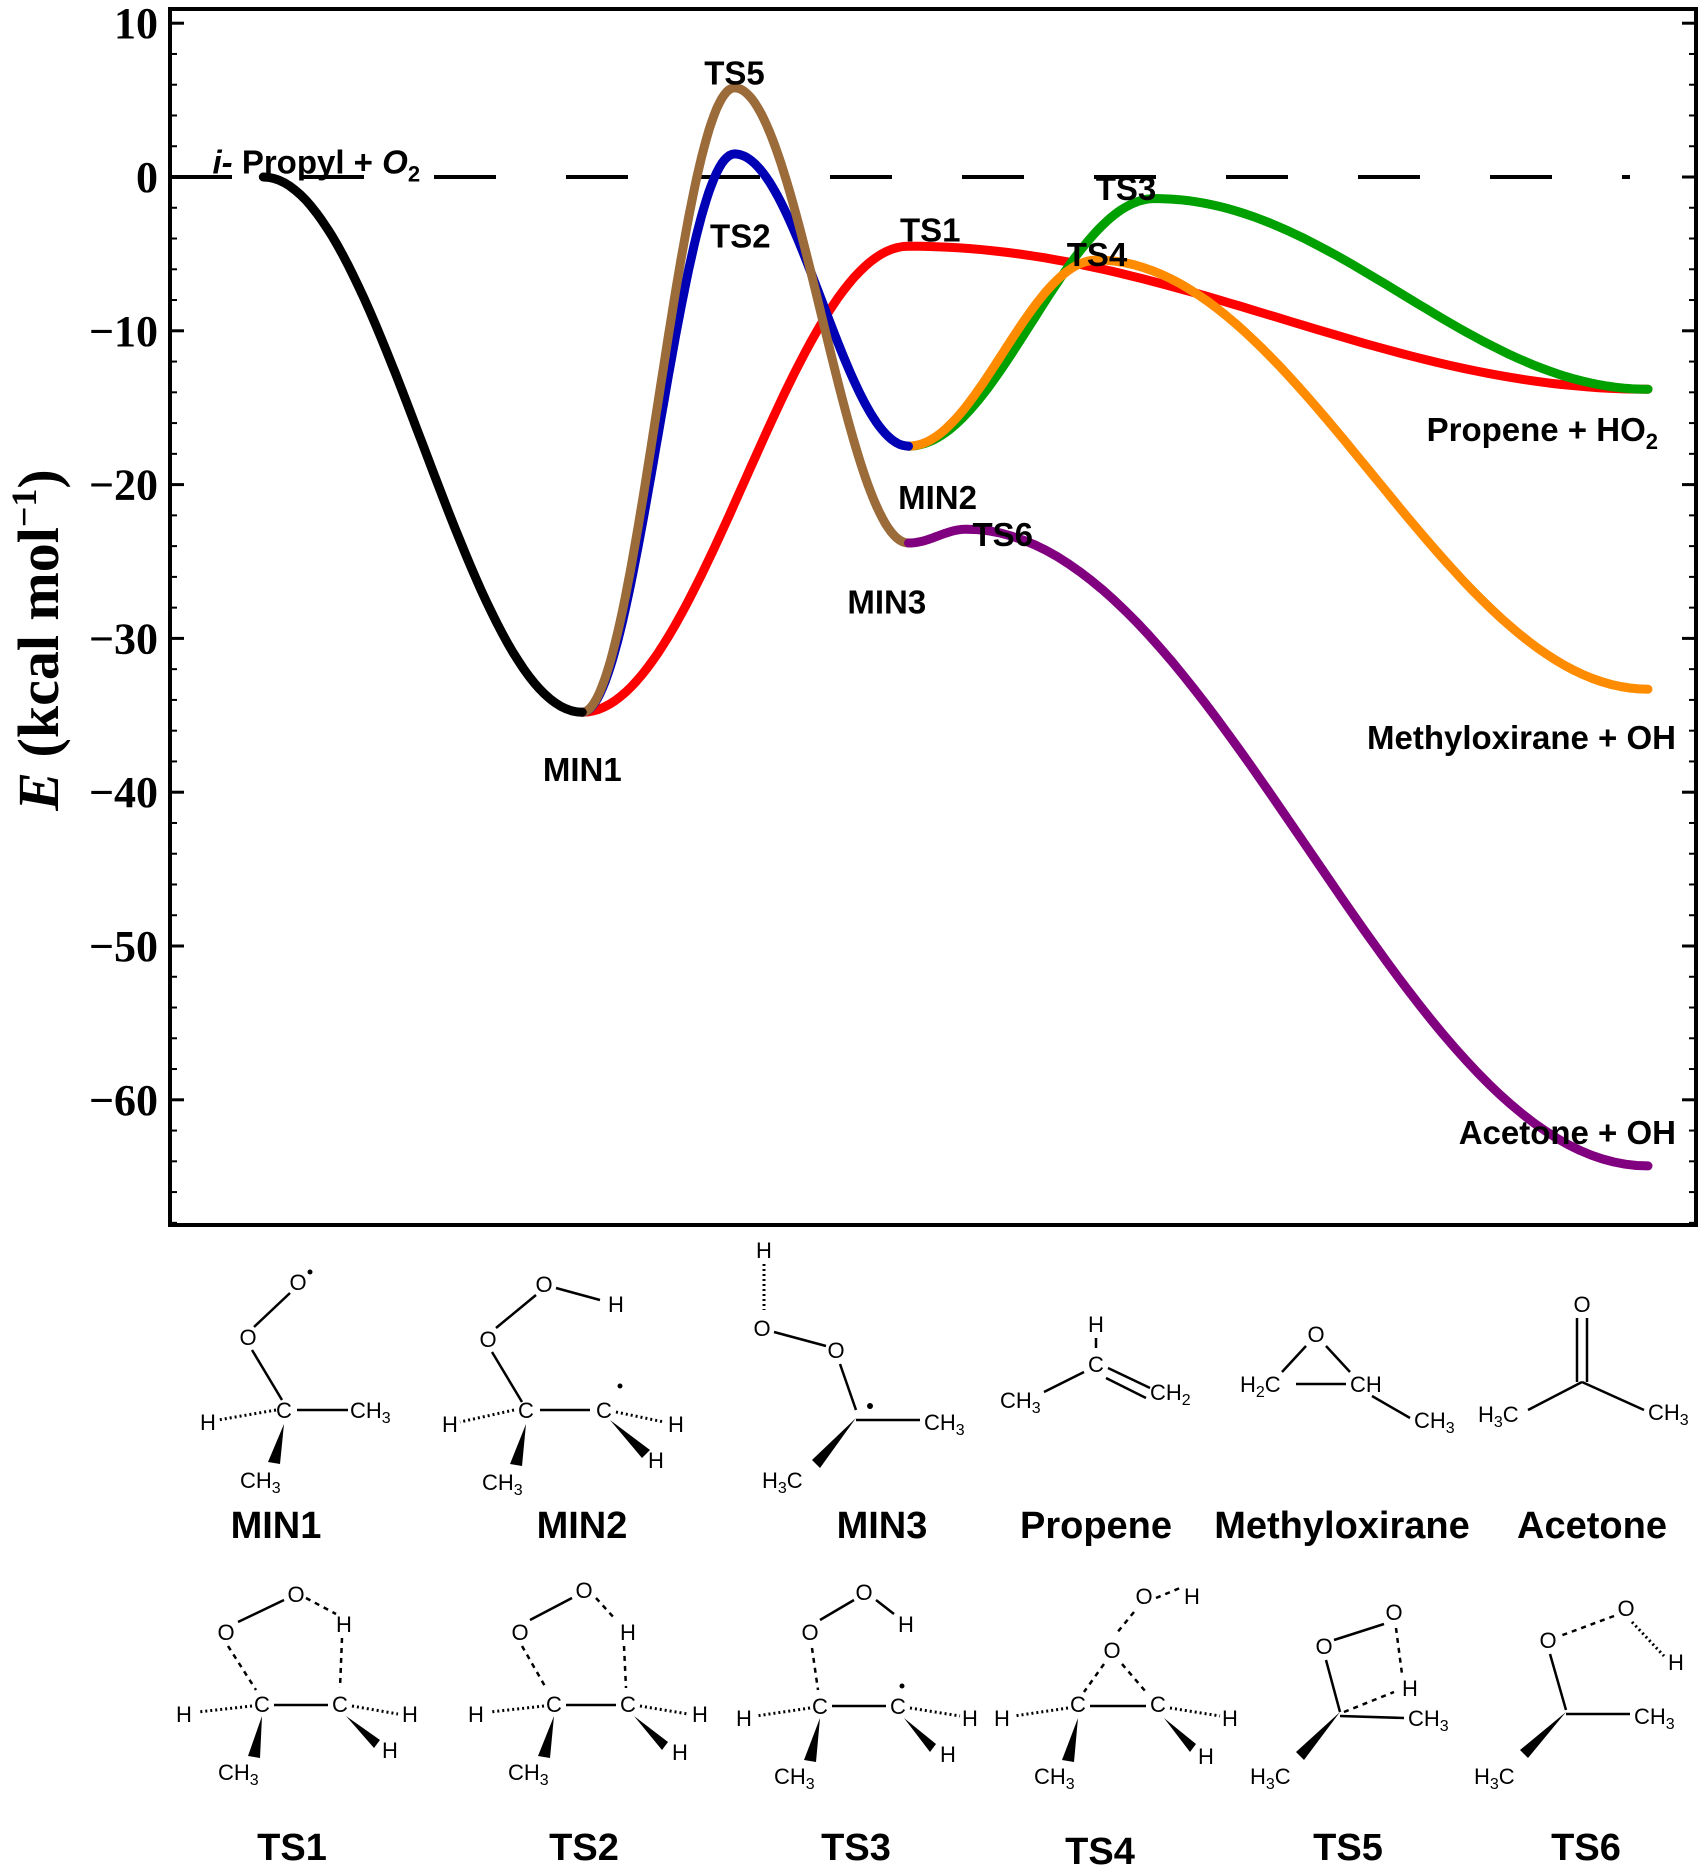 The width and height of the screenshot is (1704, 1868). What do you see at coordinates (882, 1526) in the screenshot?
I see `structure-label-min3: MIN3` at bounding box center [882, 1526].